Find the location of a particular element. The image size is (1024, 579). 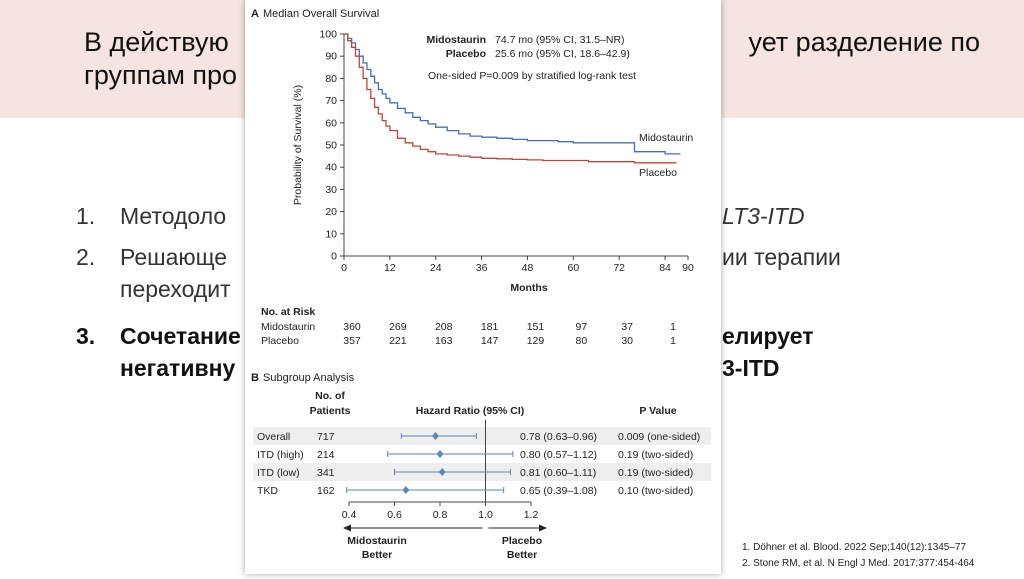

subgroup-hazard-ratio: 0.78 (0.63–0.96) is located at coordinates (558, 437).